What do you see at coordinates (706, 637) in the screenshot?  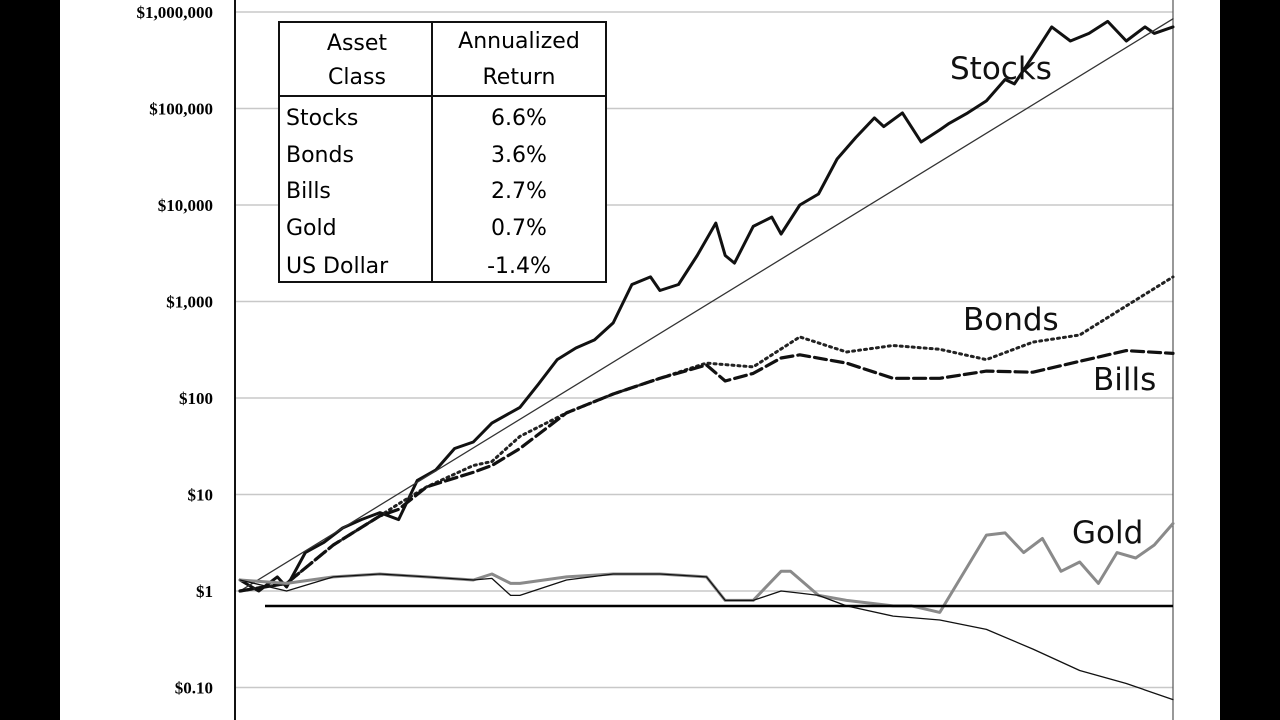 I see `series-line-us-dollar` at bounding box center [706, 637].